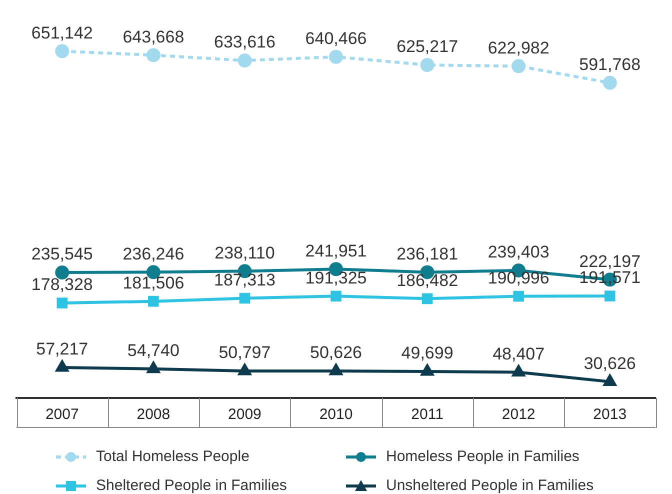  What do you see at coordinates (610, 261) in the screenshot?
I see `data-label: 222,197` at bounding box center [610, 261].